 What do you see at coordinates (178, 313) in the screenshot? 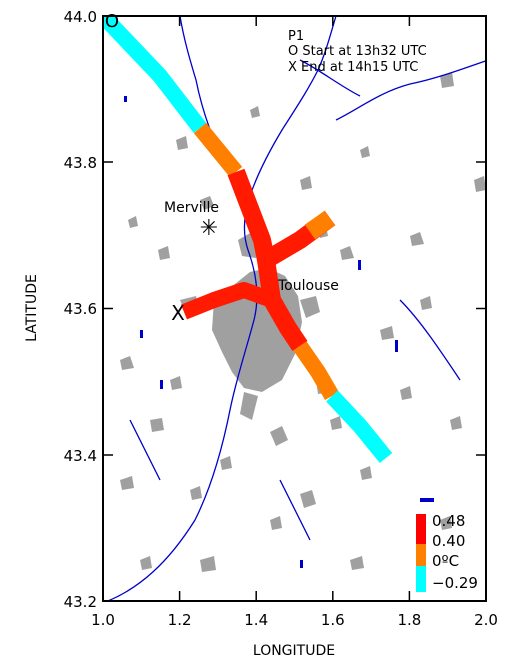
I see `end-marker: X` at bounding box center [178, 313].